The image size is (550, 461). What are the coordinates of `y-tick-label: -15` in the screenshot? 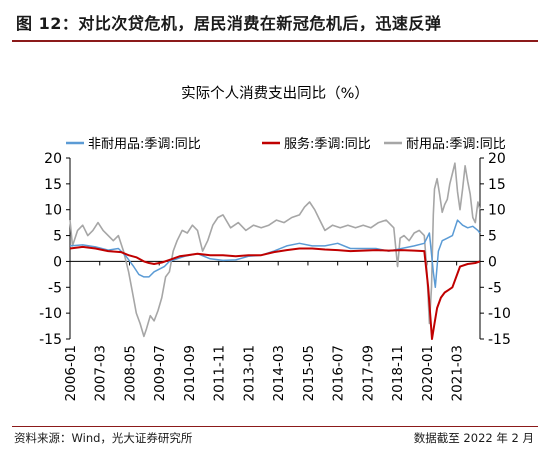 It's located at (50, 340).